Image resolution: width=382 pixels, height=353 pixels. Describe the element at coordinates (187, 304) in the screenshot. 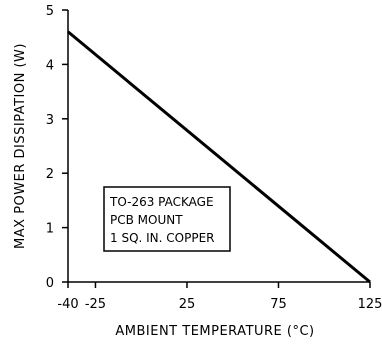

I see `x-tick-label: 25` at that location.